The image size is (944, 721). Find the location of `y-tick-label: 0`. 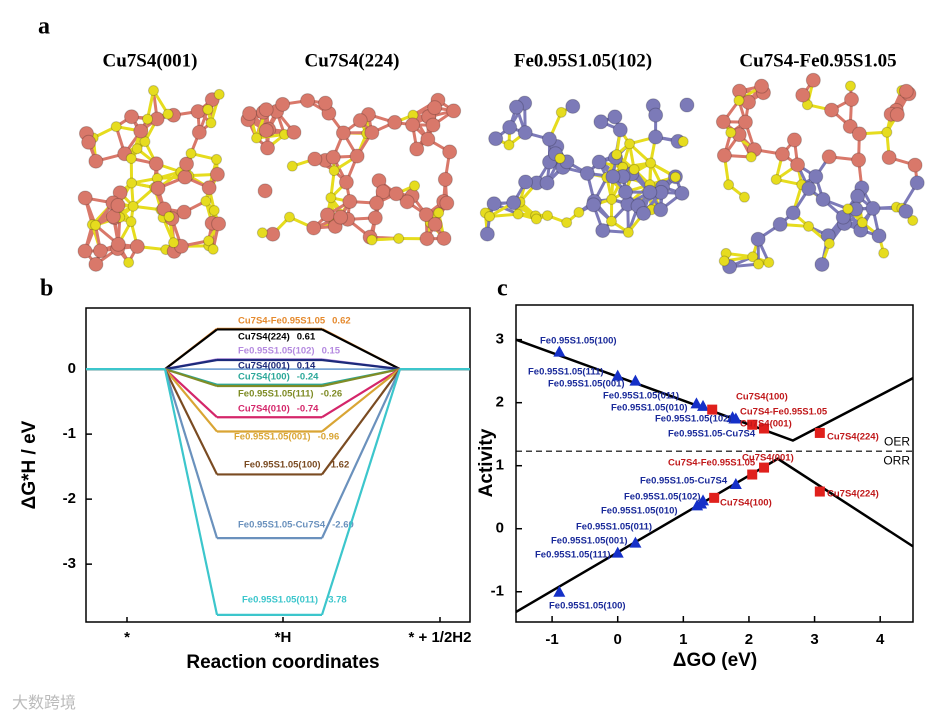

y-tick-label: 0 is located at coordinates (500, 528).